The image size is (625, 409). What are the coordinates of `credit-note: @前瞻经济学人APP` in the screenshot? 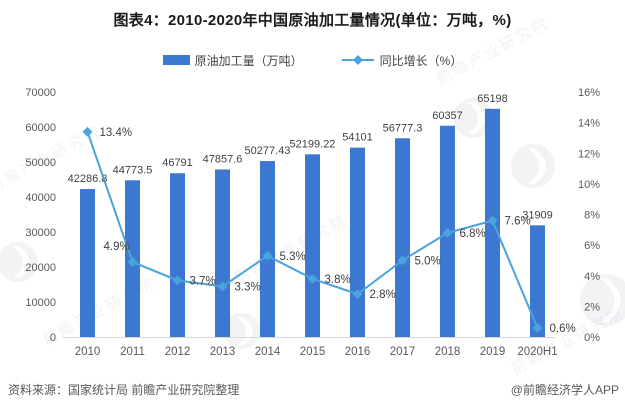 It's located at (564, 390).